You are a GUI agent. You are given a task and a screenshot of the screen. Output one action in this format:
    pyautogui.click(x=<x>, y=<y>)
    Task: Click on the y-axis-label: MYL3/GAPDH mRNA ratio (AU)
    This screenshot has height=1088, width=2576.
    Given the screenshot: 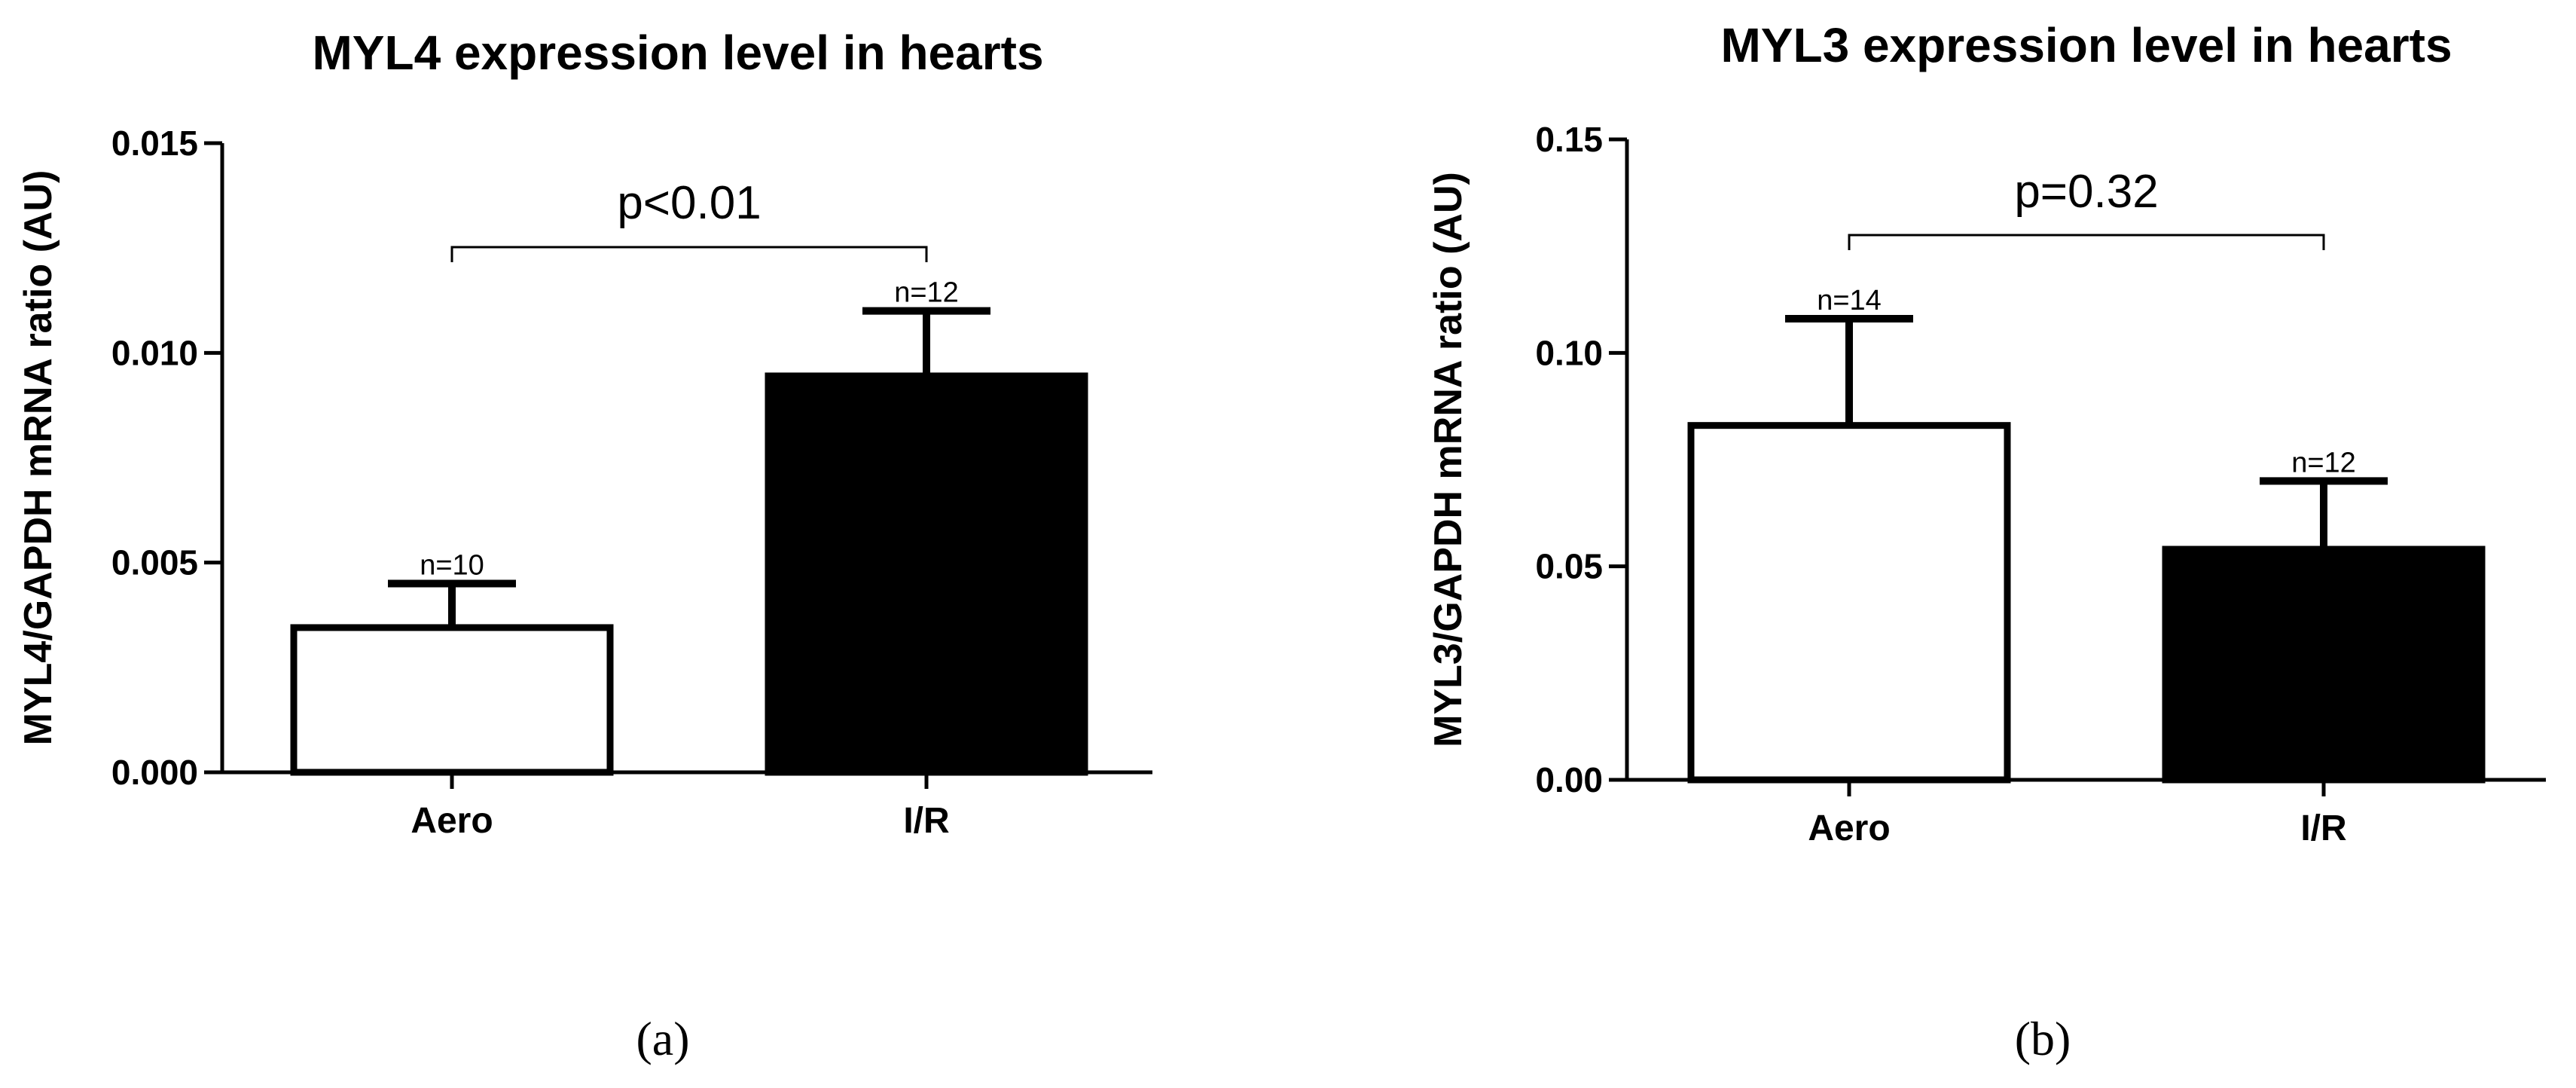 What is the action you would take?
    pyautogui.click(x=1449, y=459)
    